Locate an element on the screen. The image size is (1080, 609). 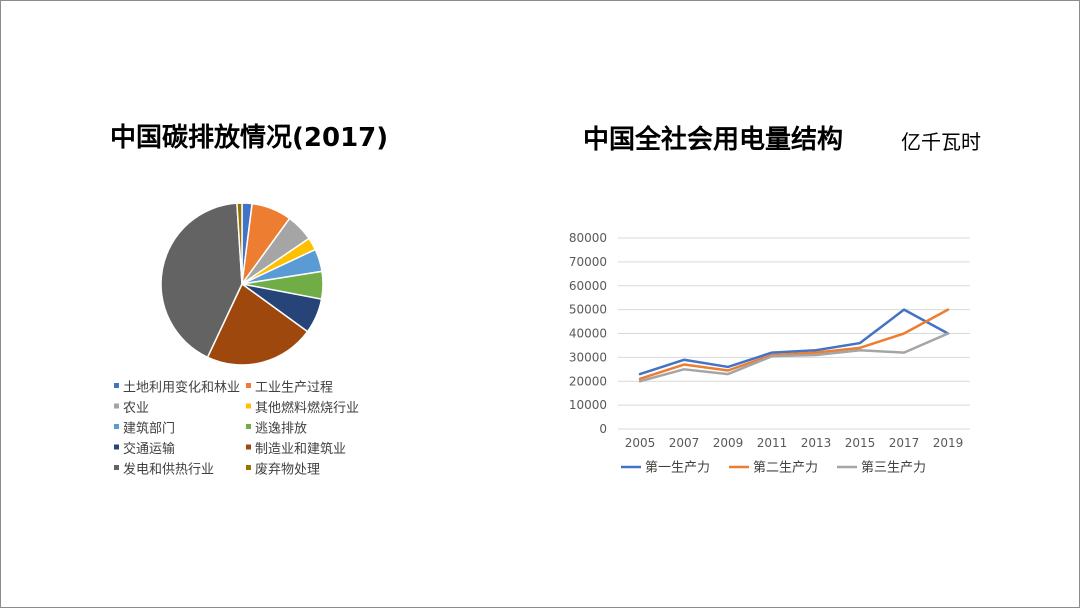
legend-label: 第一生产力 is located at coordinates (677, 468).